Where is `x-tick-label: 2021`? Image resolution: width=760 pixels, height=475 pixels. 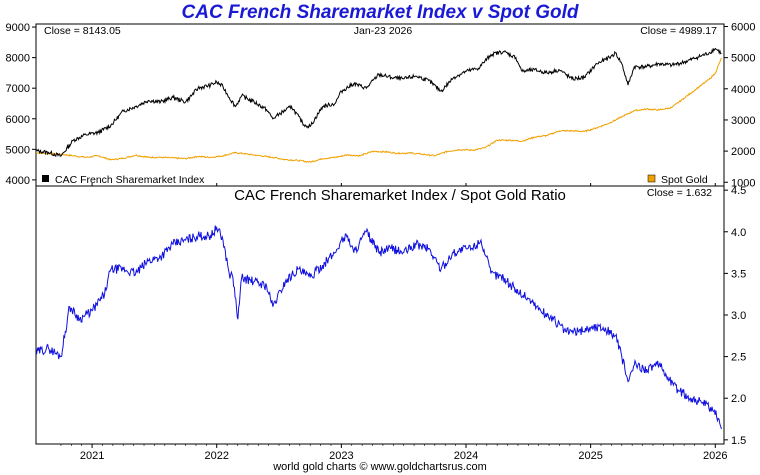 x-tick-label: 2021 is located at coordinates (92, 456).